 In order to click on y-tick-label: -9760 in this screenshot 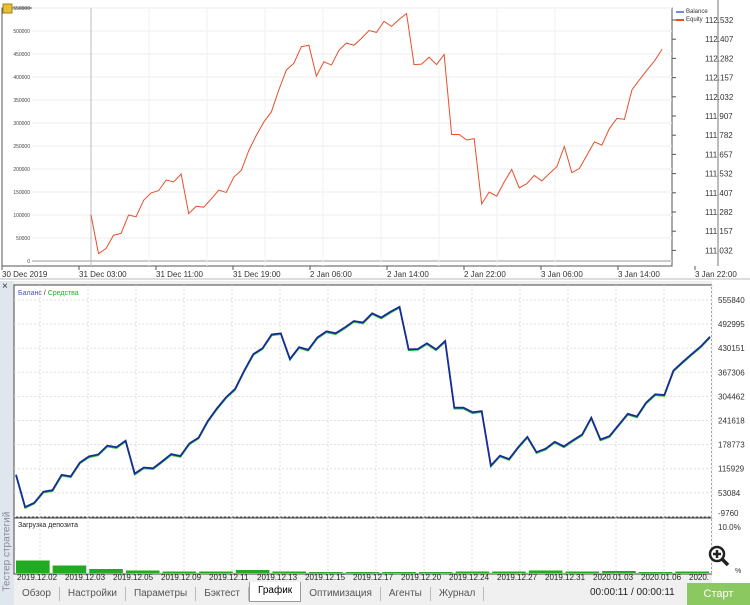, I will do `click(728, 513)`.